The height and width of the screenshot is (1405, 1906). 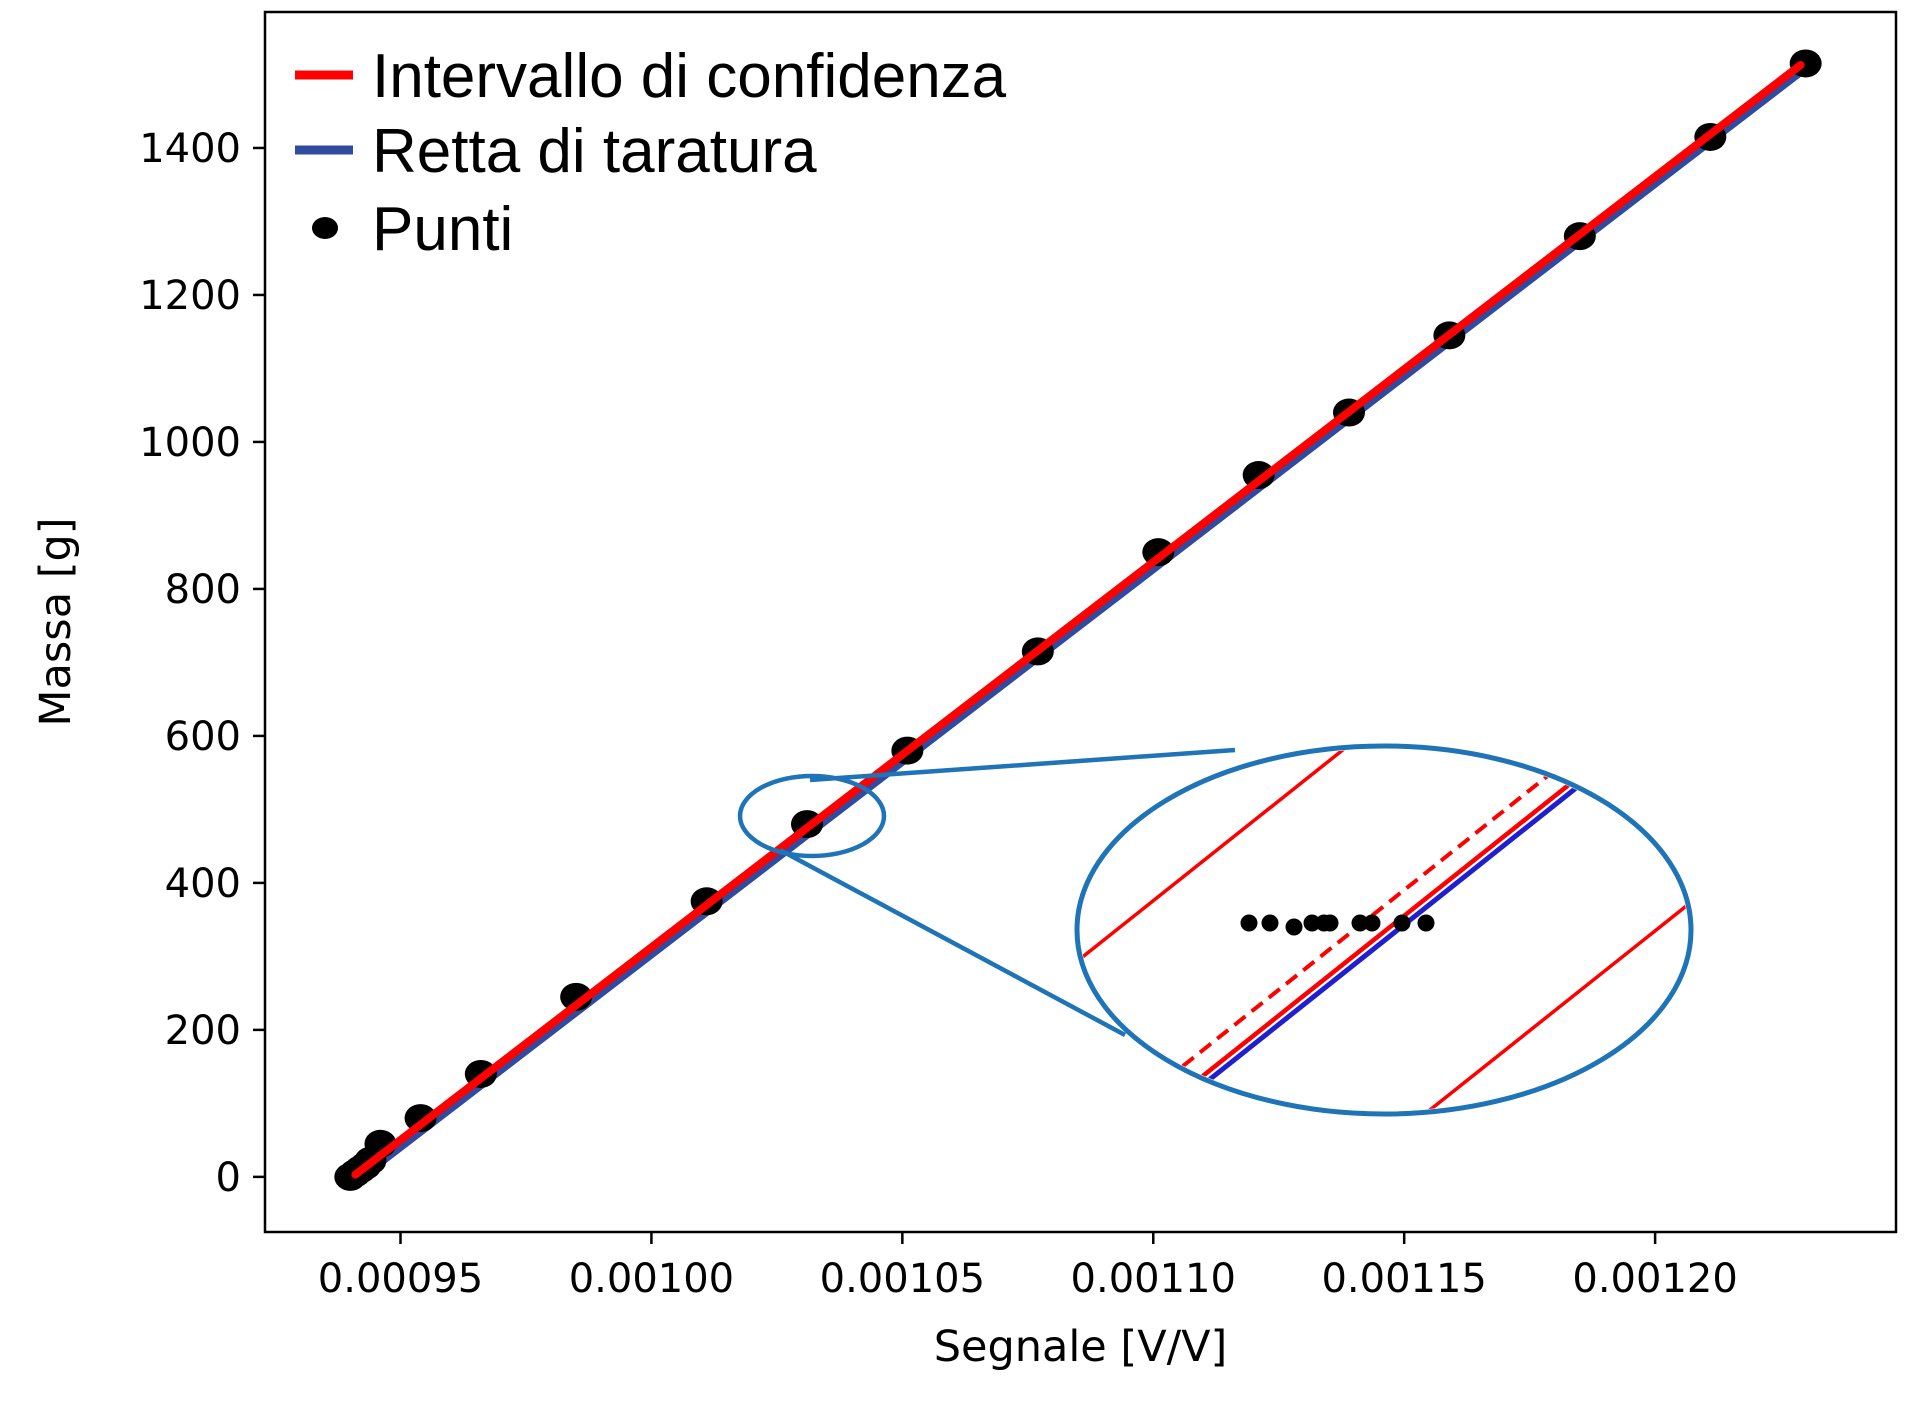 What do you see at coordinates (203, 737) in the screenshot?
I see `y-tick-label: 600` at bounding box center [203, 737].